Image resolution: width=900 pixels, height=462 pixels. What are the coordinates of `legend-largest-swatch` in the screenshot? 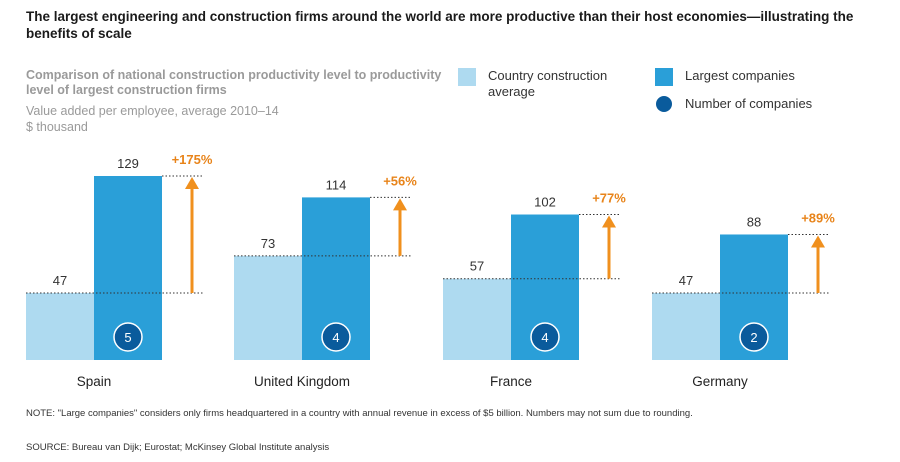 It's located at (664, 77).